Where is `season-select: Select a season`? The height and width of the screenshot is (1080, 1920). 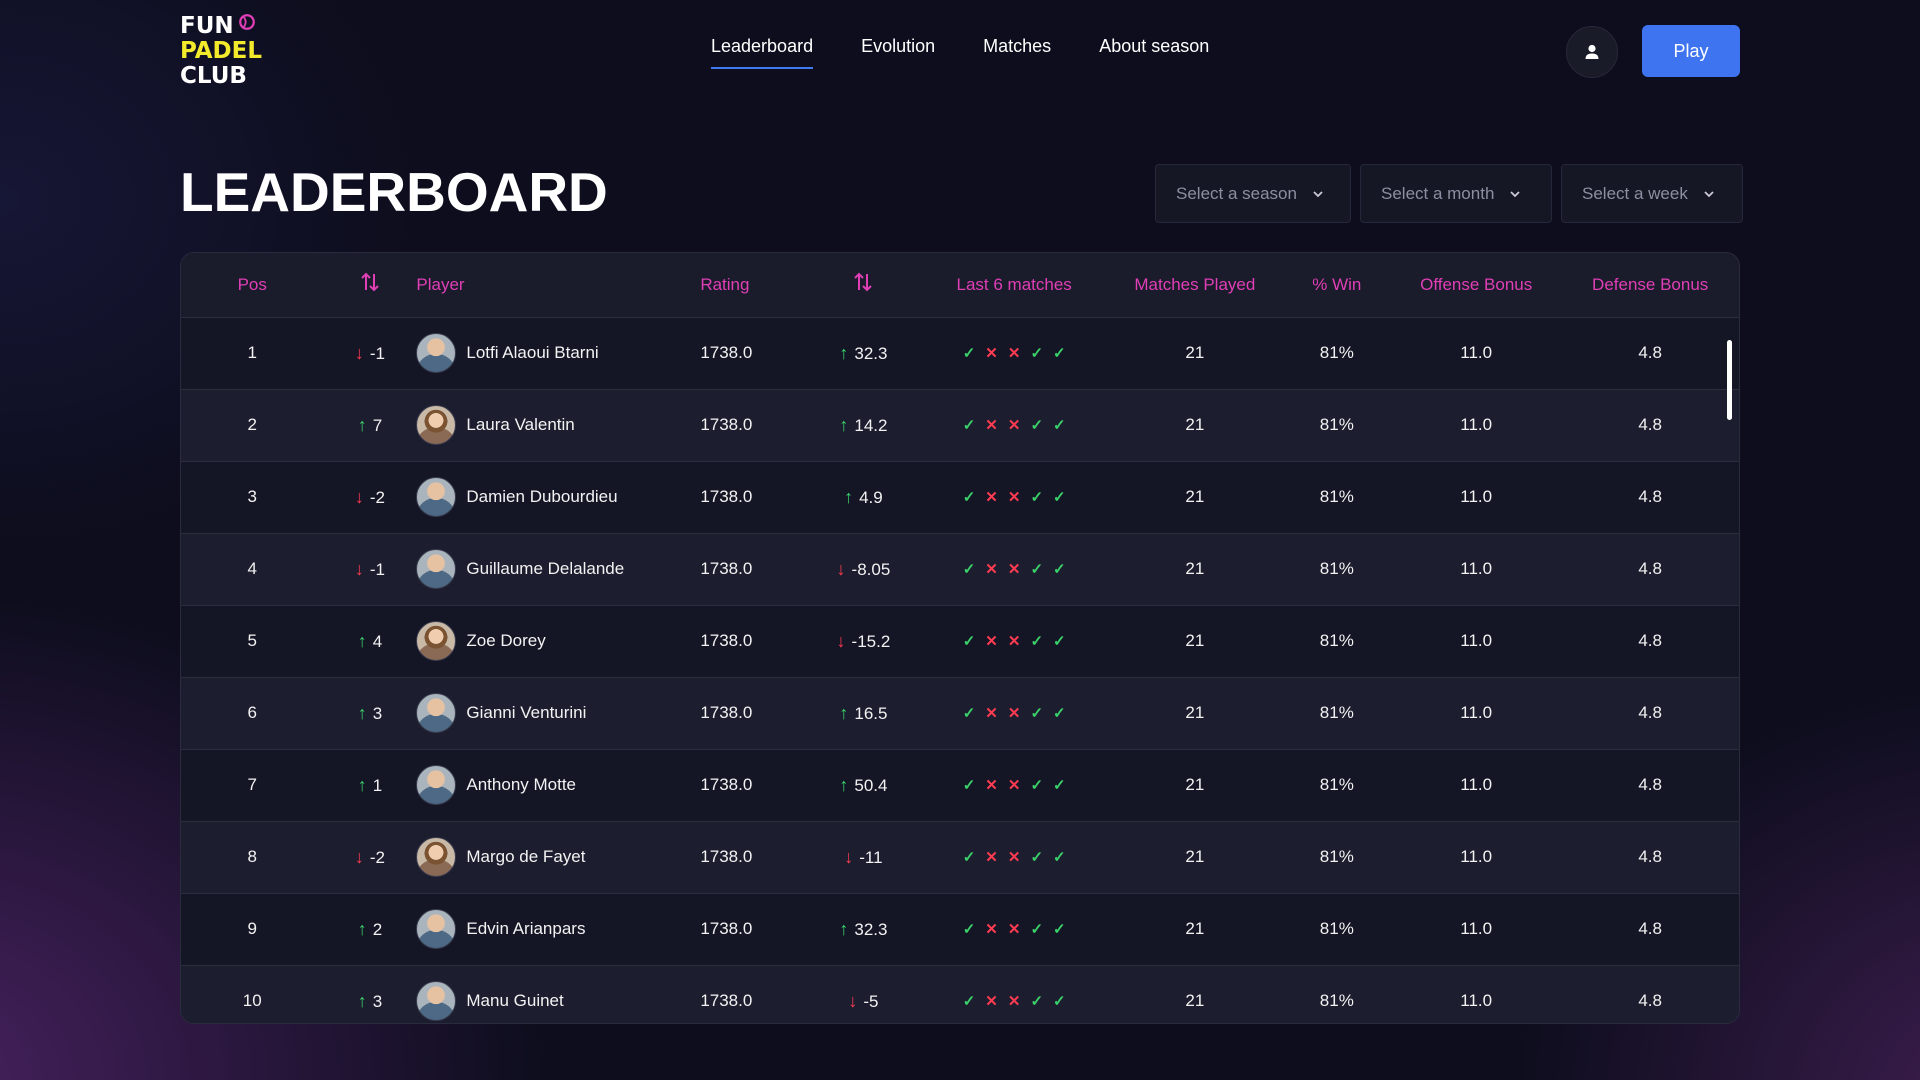 season-select: Select a season is located at coordinates (1253, 193).